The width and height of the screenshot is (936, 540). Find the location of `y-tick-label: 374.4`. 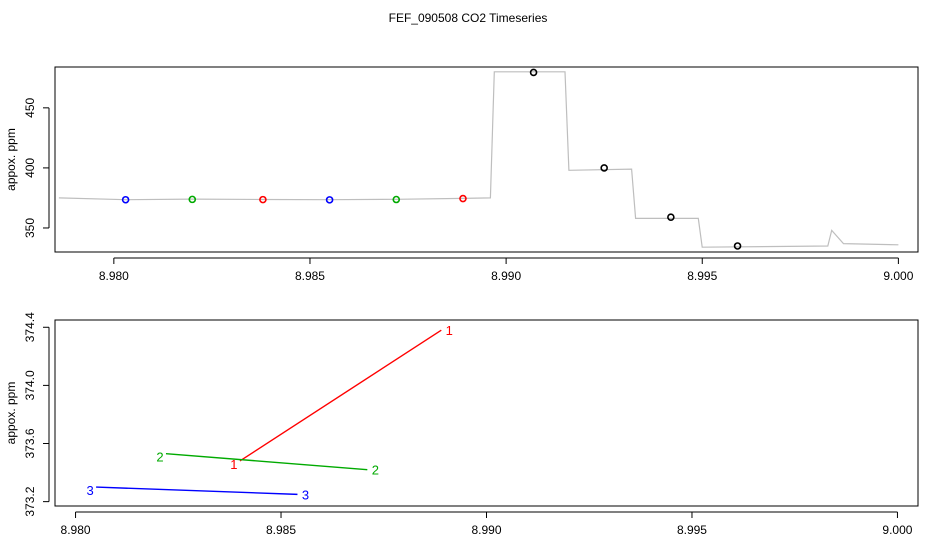

y-tick-label: 374.4 is located at coordinates (30, 327).